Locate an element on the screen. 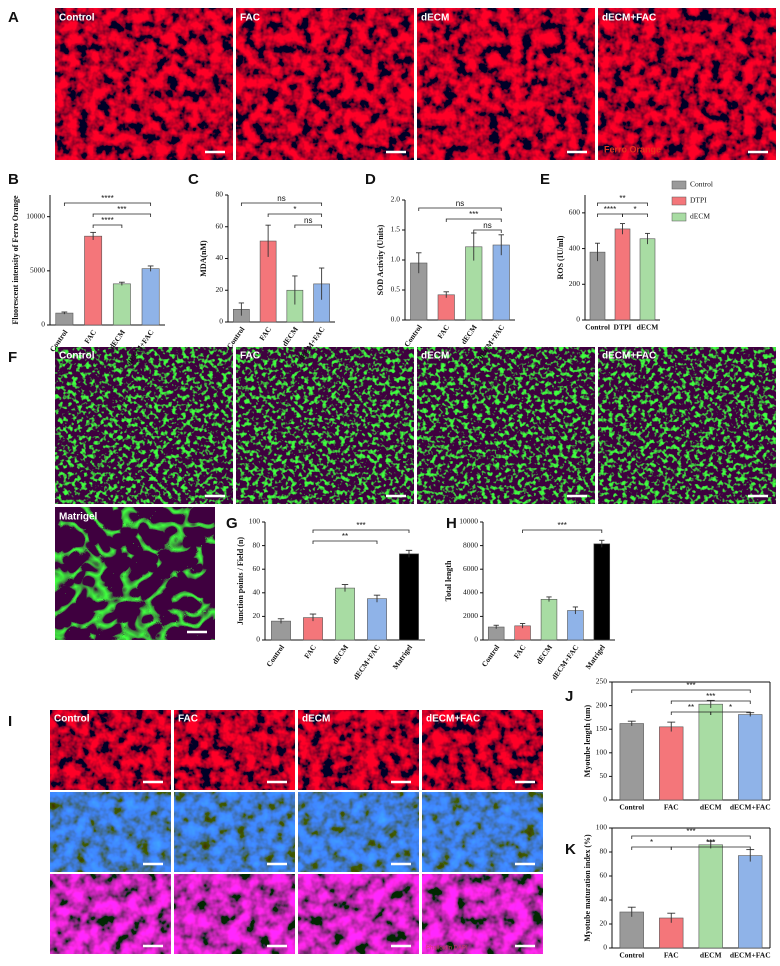 Image resolution: width=780 pixels, height=966 pixels. panel-letter: E is located at coordinates (545, 179).